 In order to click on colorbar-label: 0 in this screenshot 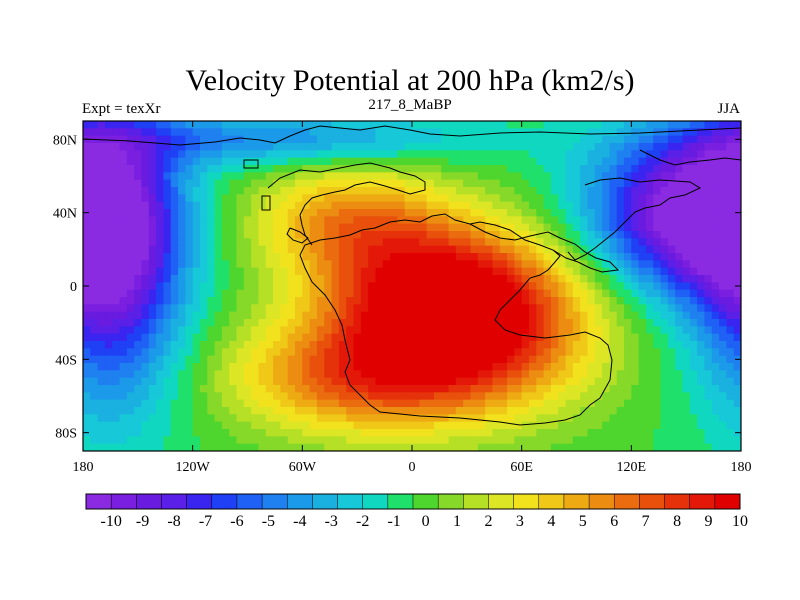, I will do `click(426, 521)`.